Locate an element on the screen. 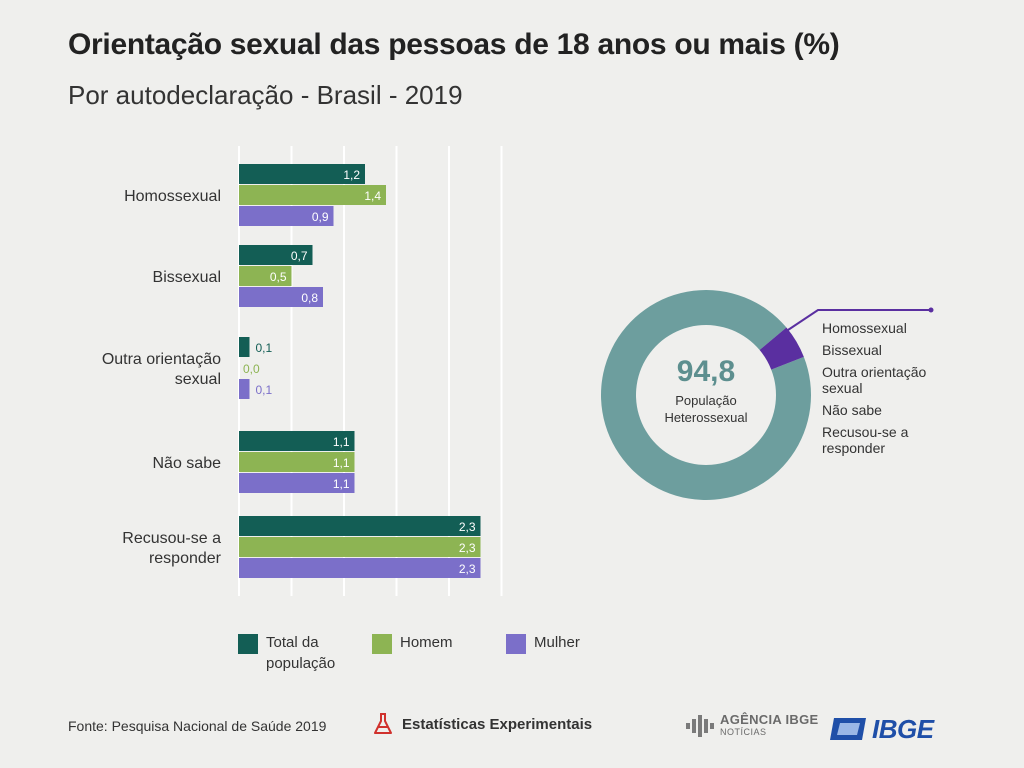 This screenshot has height=768, width=1024. legend-item-total: Total da população is located at coordinates (292, 653).